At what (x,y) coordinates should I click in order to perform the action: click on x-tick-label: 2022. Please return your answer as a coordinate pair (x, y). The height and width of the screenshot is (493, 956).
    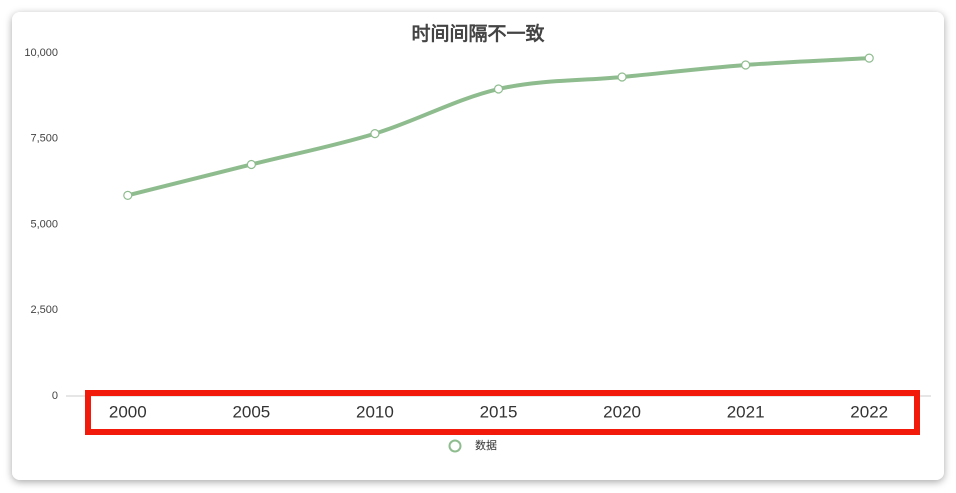
    Looking at the image, I should click on (869, 411).